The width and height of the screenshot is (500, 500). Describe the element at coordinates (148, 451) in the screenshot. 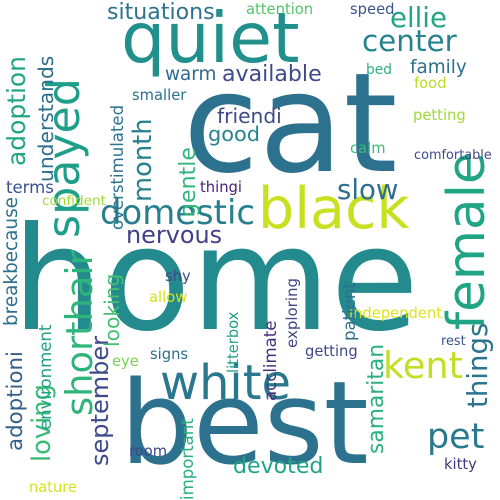

I see `word-room: room` at that location.